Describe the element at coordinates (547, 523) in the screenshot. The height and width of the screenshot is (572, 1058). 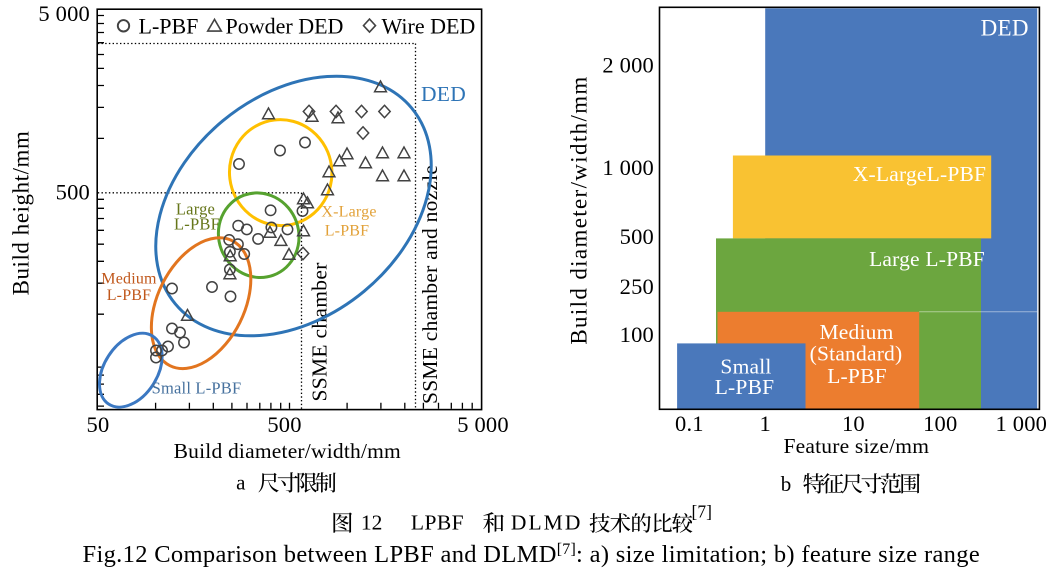
I see `svg-text: DLMD` at that location.